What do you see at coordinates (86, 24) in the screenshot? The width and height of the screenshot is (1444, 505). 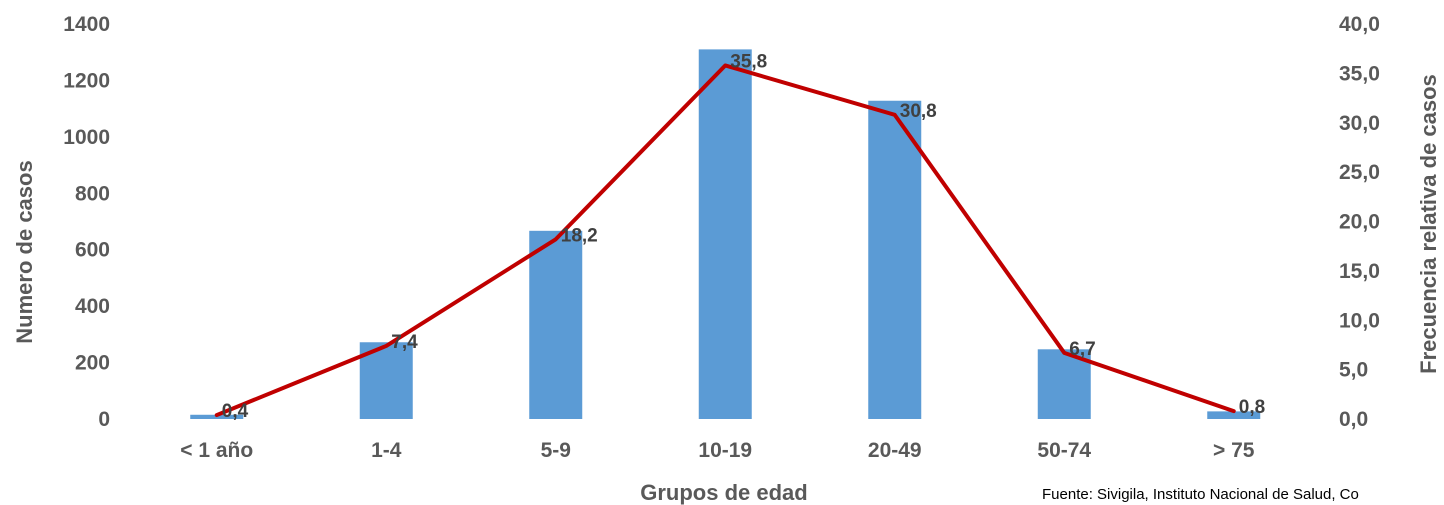 I see `y-tick-label: 1400` at bounding box center [86, 24].